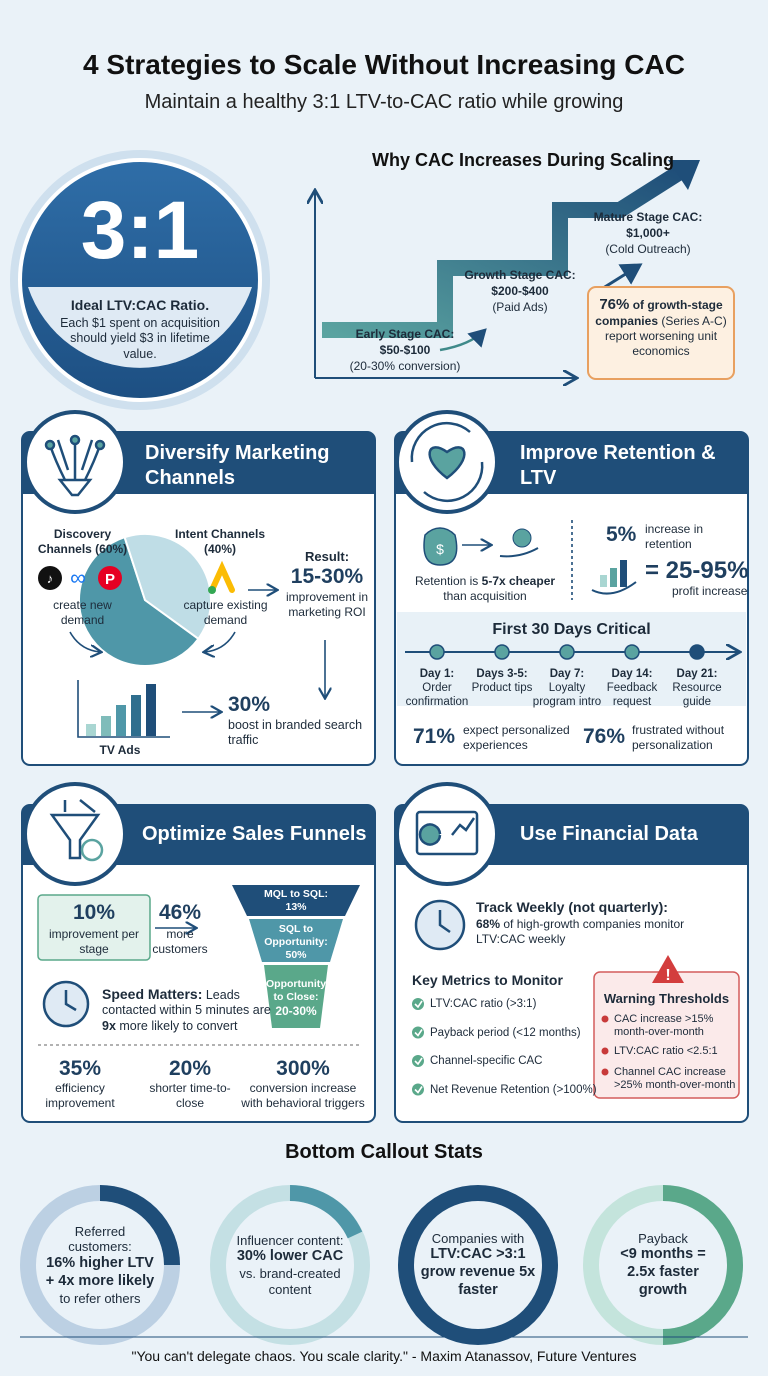  What do you see at coordinates (80, 1068) in the screenshot?
I see `stat: 35%` at bounding box center [80, 1068].